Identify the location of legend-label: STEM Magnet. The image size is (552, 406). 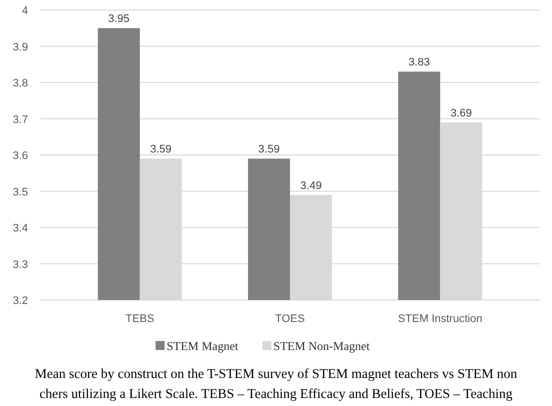
(202, 346).